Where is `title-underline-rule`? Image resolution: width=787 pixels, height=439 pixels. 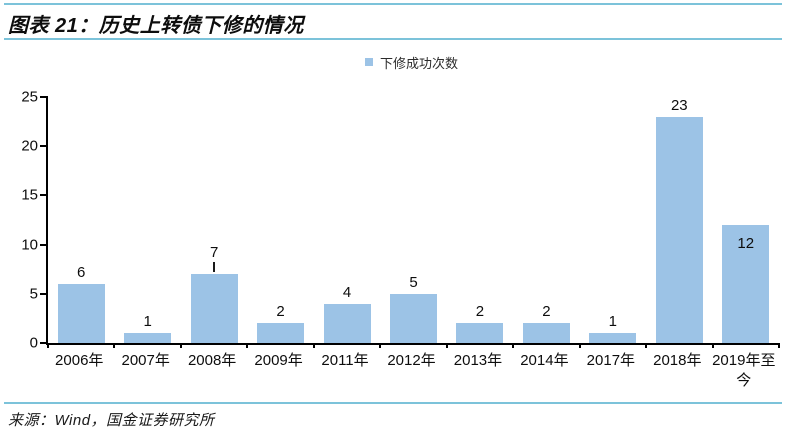
title-underline-rule is located at coordinates (393, 39).